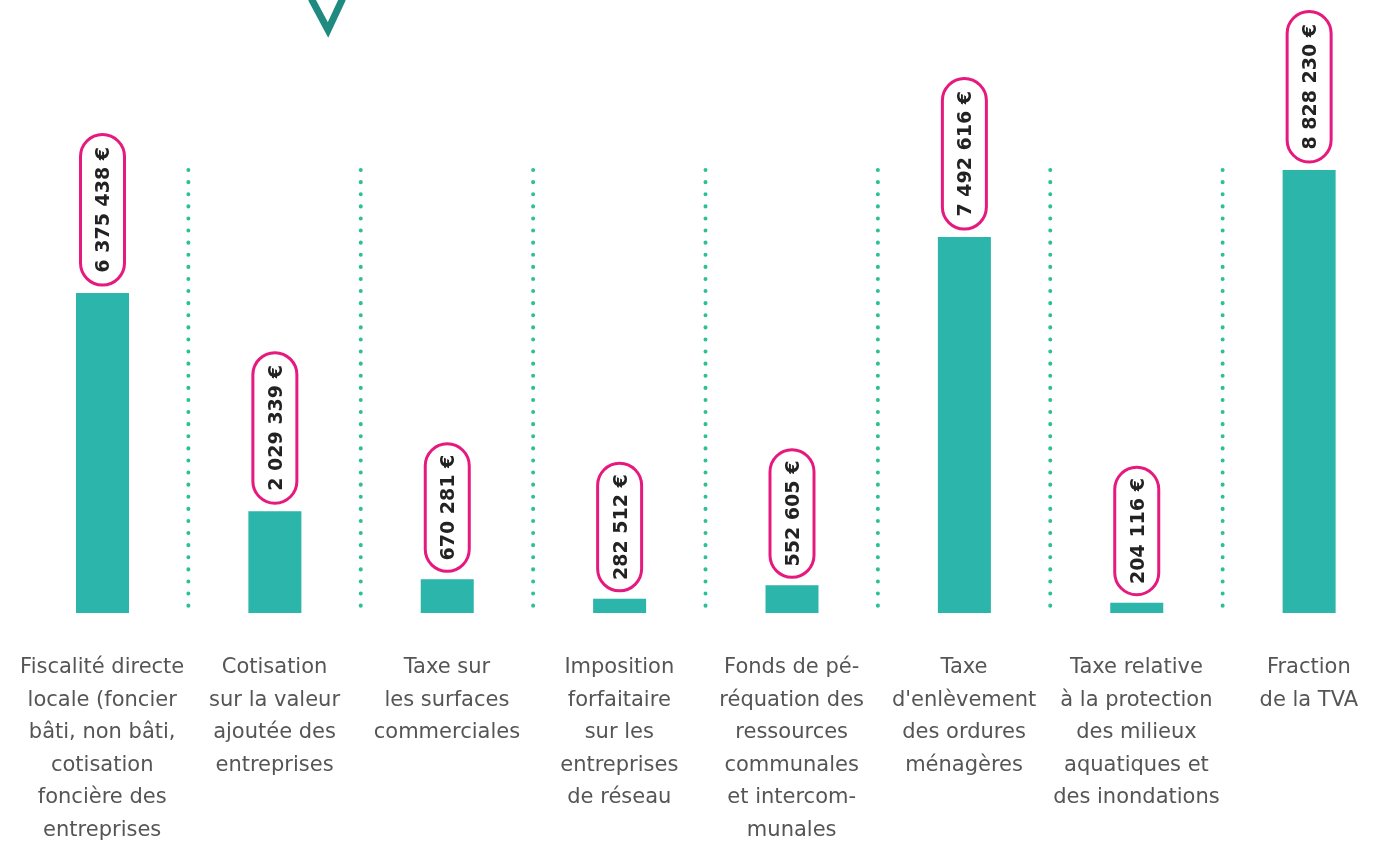 This screenshot has width=1395, height=854. I want to click on x-tick-label: Fonds de pé- réquation des ressources communales et intercom- munales, so click(792, 747).